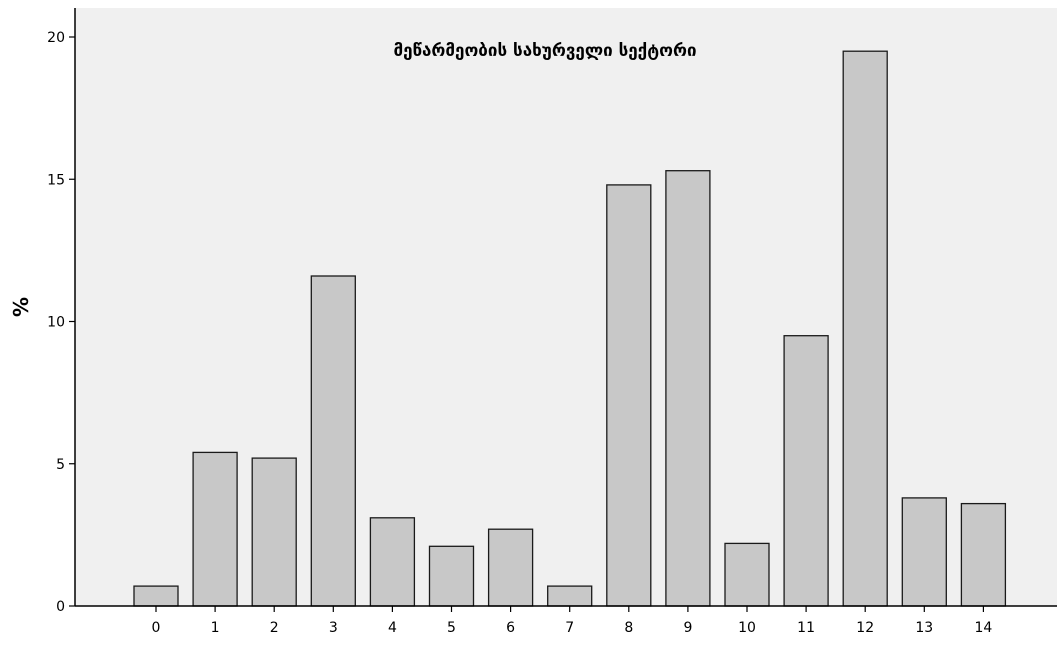 The image size is (1057, 648). I want to click on y-tick-label: 15, so click(56, 180).